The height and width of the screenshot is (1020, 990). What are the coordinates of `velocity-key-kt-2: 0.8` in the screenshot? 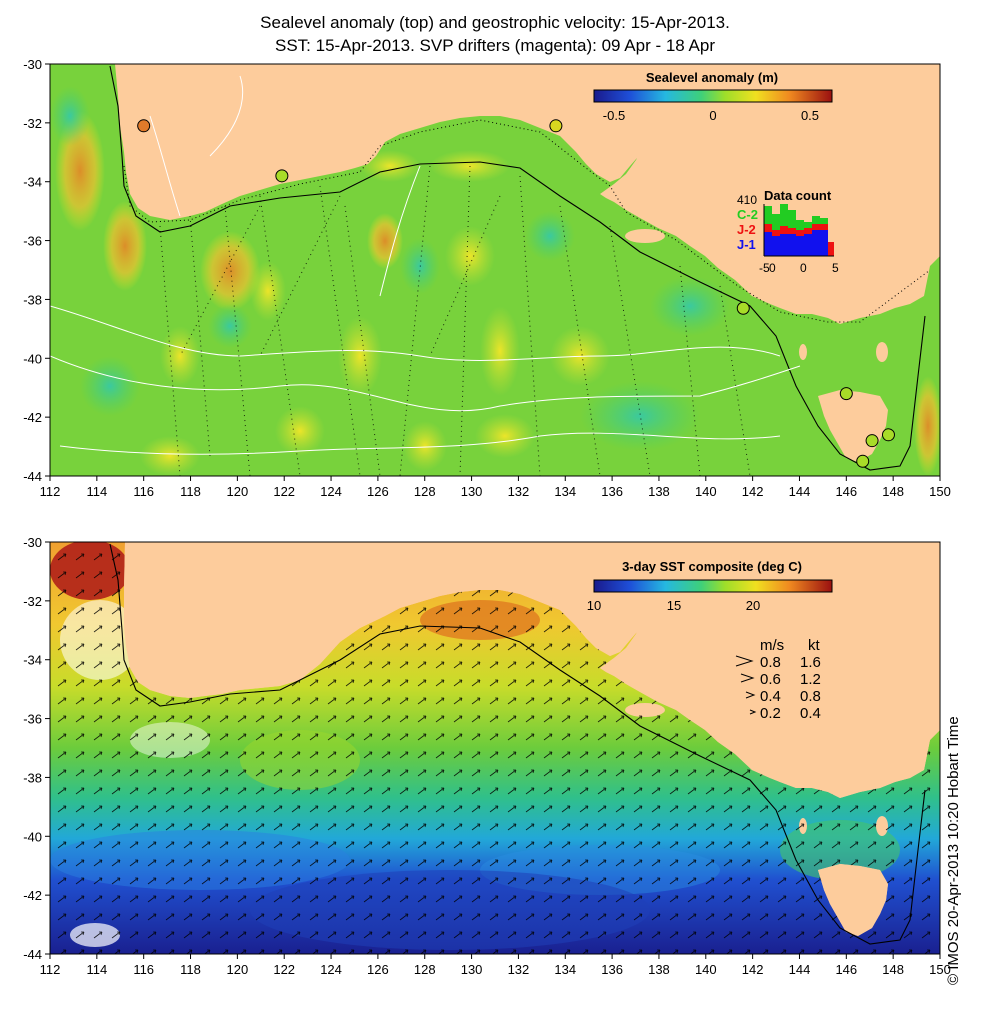 It's located at (810, 696).